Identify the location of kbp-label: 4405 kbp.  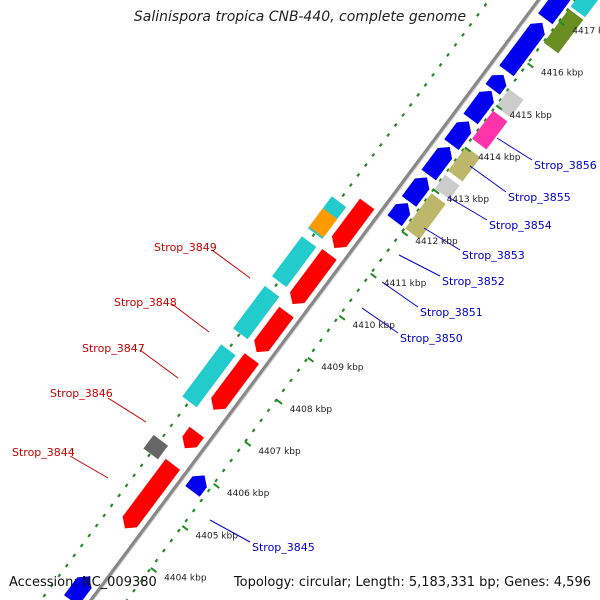
(217, 536).